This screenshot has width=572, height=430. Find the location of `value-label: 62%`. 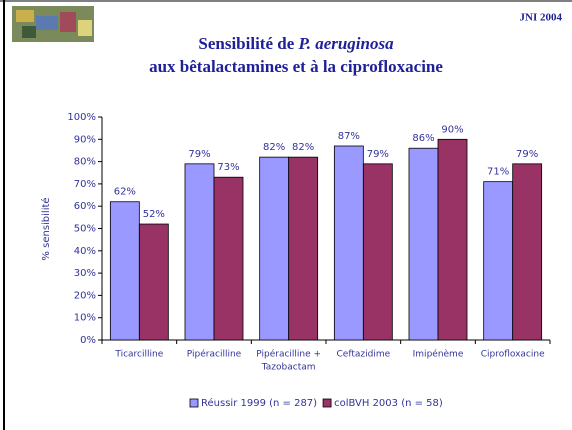

value-label: 62% is located at coordinates (125, 192).